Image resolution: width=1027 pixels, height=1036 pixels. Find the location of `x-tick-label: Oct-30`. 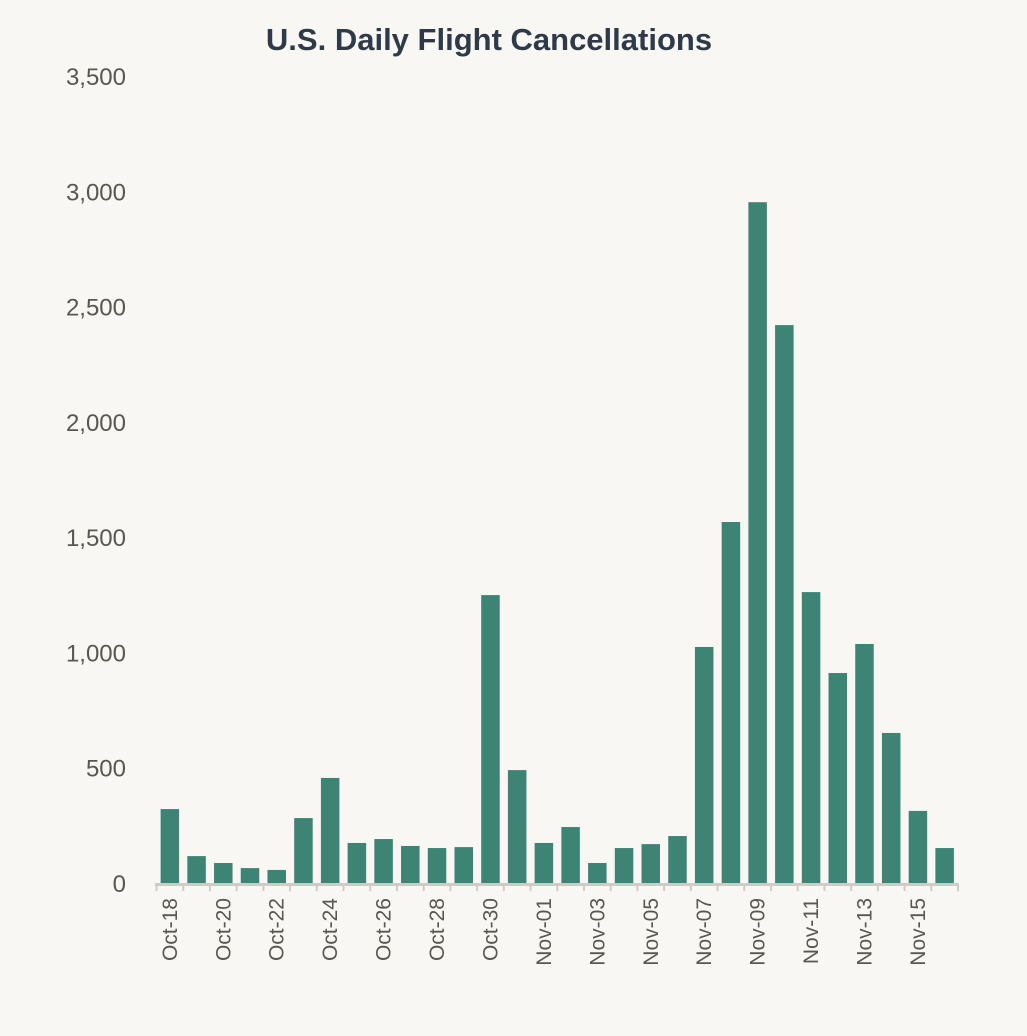

x-tick-label: Oct-30 is located at coordinates (490, 929).